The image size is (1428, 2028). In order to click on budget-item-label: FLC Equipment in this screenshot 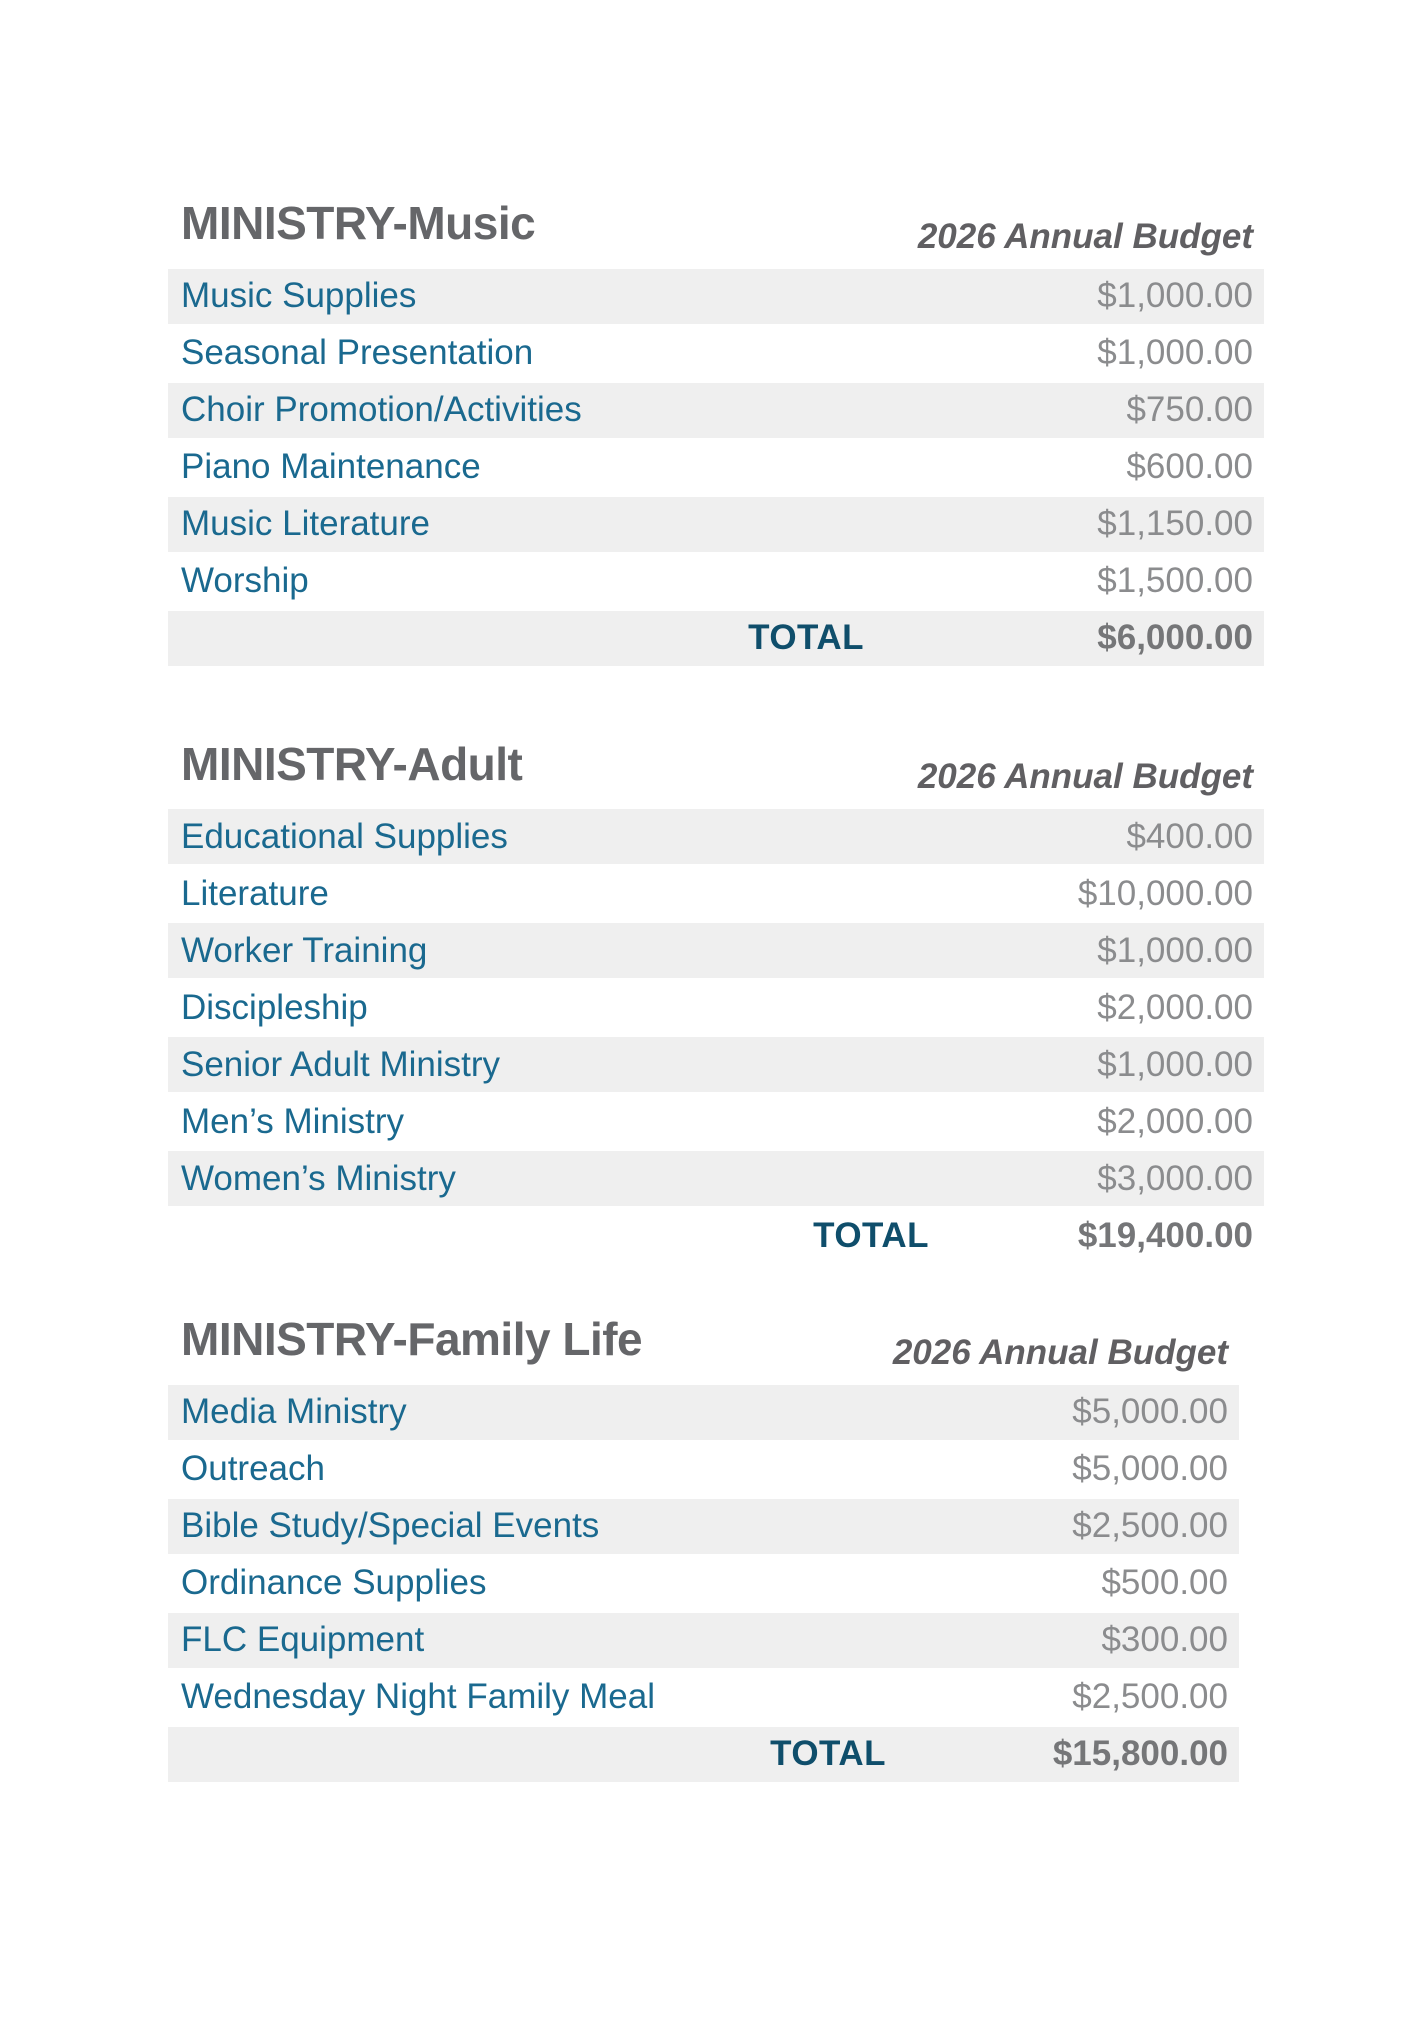, I will do `click(303, 1640)`.